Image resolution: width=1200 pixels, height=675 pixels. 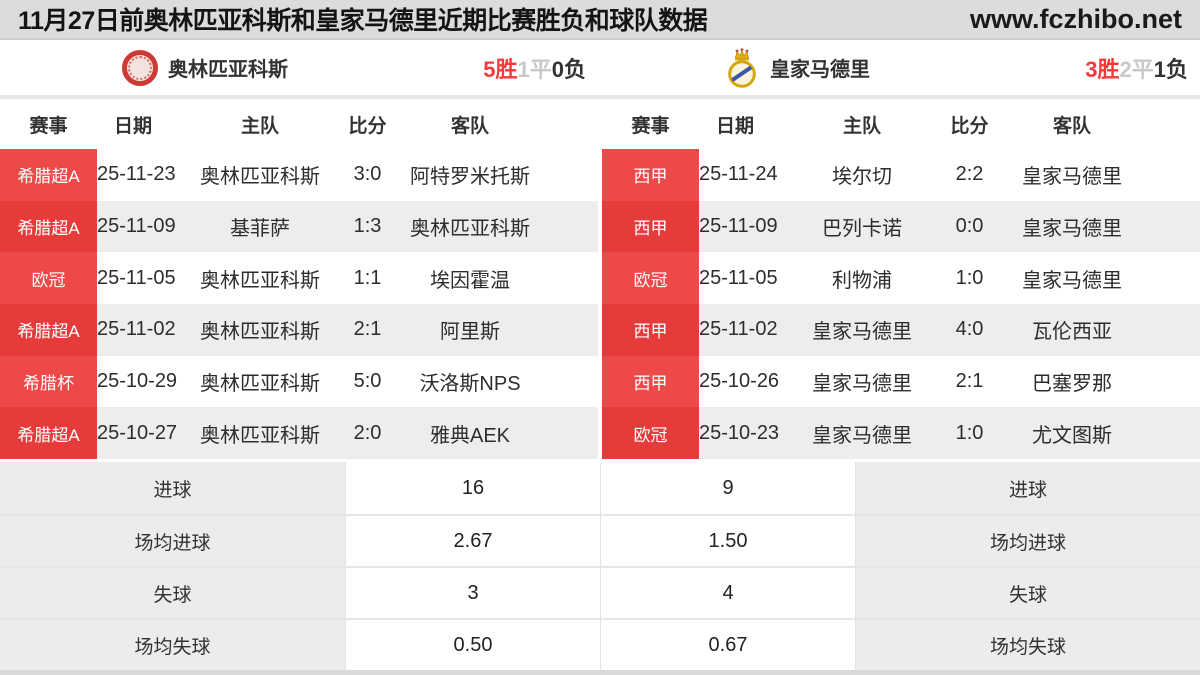 I want to click on away-team: 巴塞罗那, so click(x=1072, y=384).